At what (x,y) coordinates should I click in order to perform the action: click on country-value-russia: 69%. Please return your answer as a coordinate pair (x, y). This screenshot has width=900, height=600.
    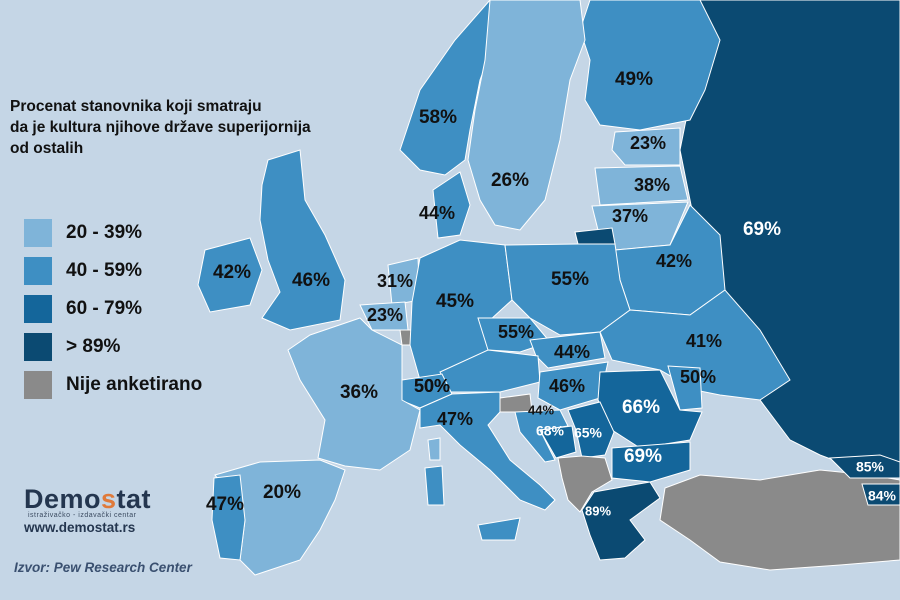
    Looking at the image, I should click on (762, 229).